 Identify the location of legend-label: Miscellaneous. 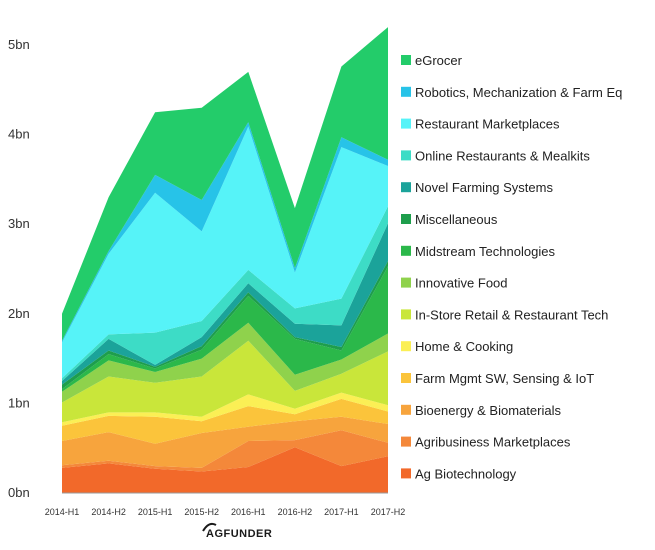
(456, 219).